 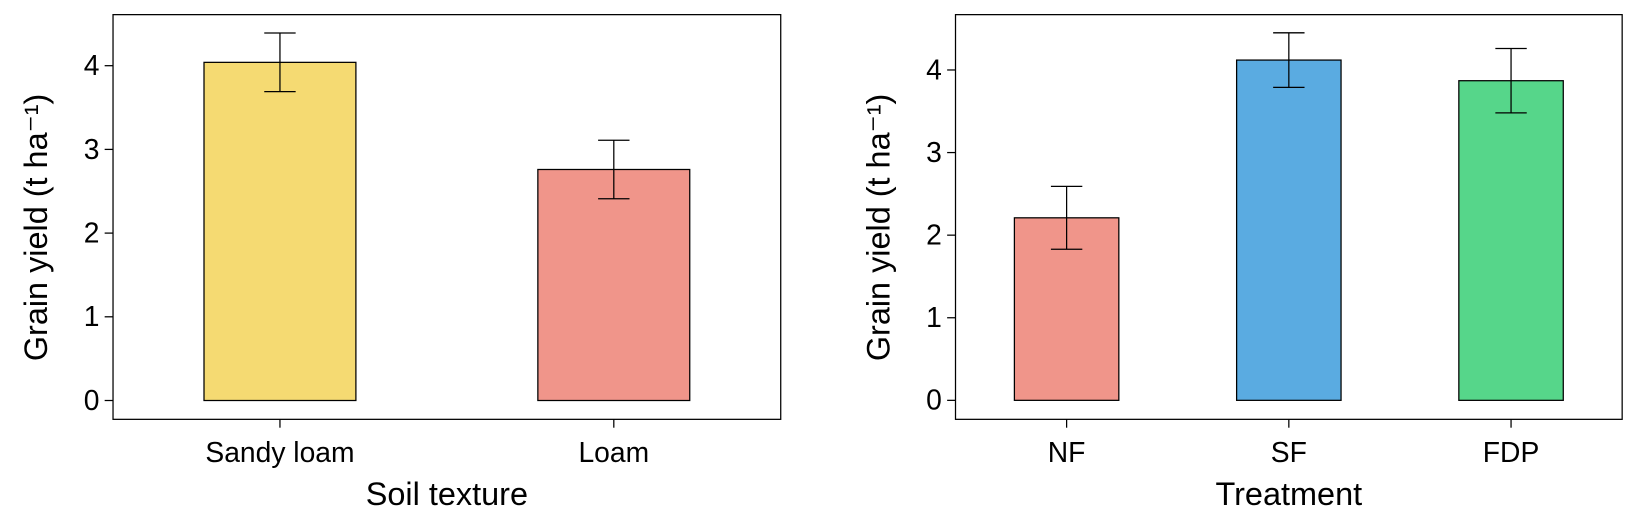 I want to click on x-tick-label: NF, so click(x=1067, y=452).